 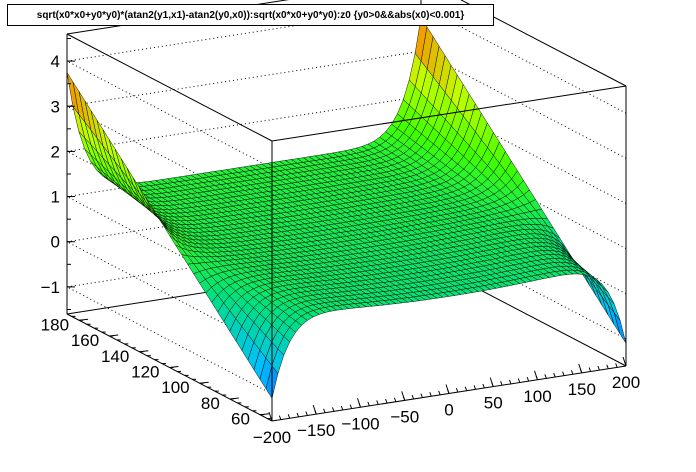 What do you see at coordinates (85, 340) in the screenshot?
I see `y-tick-label: 160` at bounding box center [85, 340].